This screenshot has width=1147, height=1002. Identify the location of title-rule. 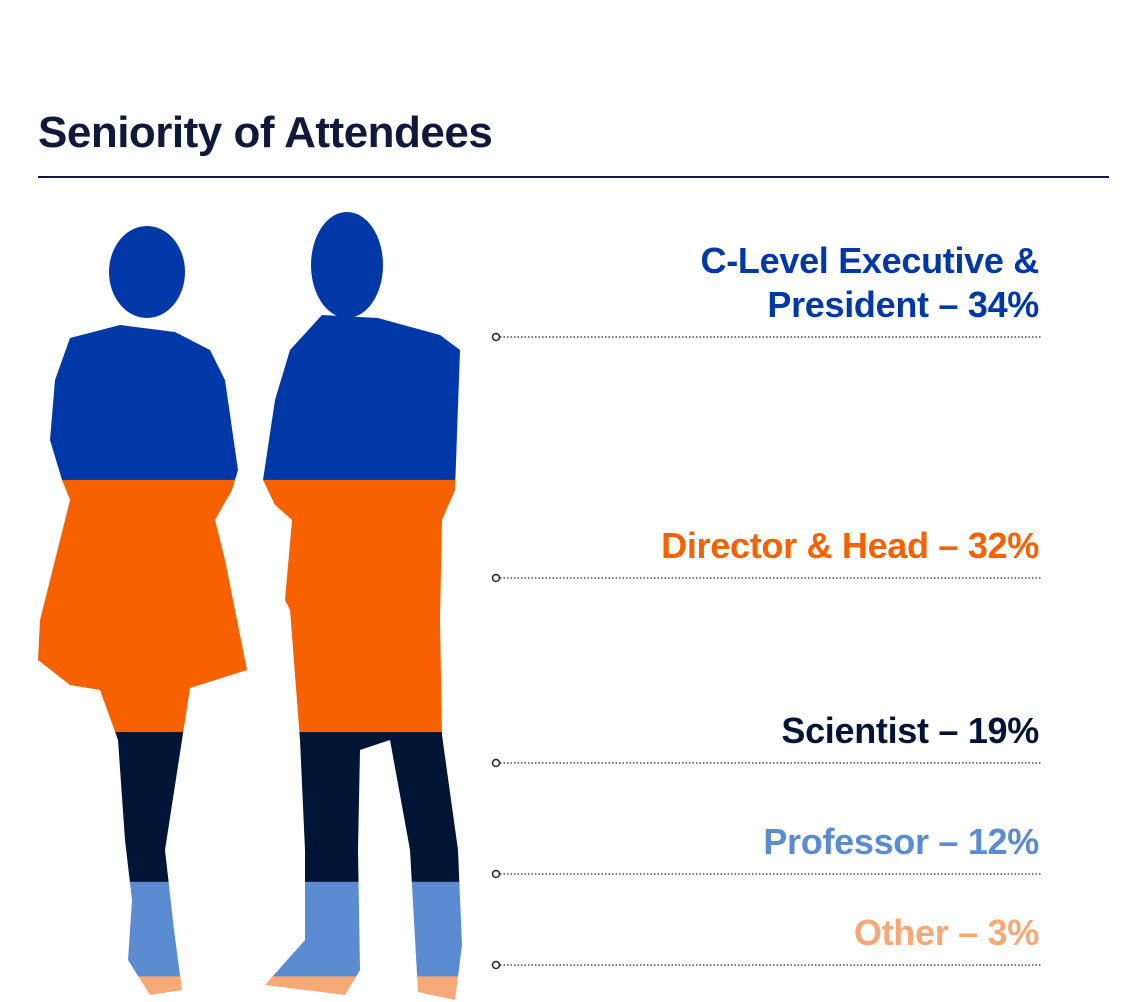
(573, 177).